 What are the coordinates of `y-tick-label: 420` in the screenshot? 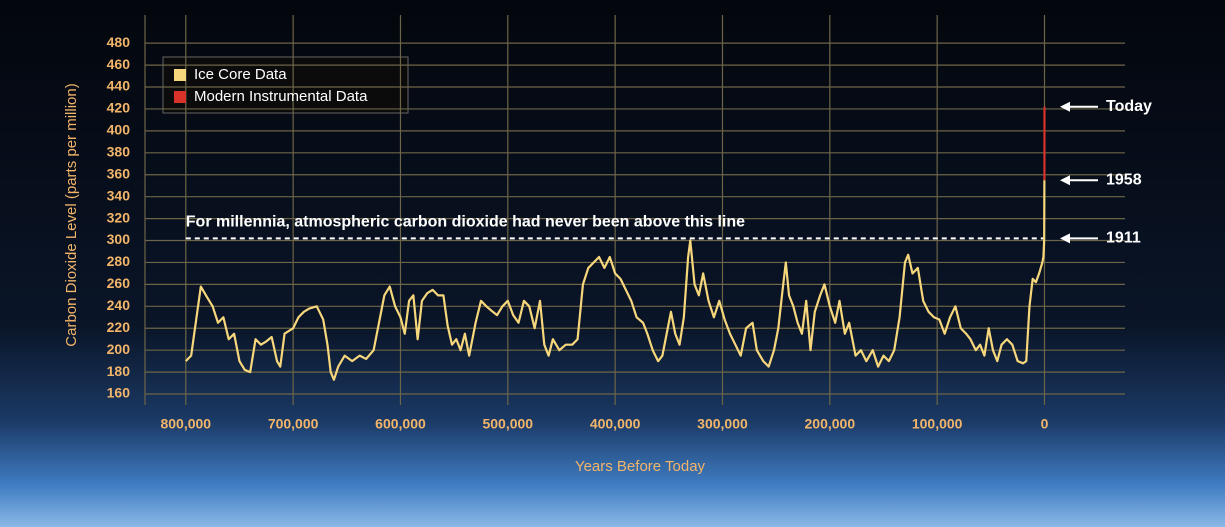 It's located at (119, 108).